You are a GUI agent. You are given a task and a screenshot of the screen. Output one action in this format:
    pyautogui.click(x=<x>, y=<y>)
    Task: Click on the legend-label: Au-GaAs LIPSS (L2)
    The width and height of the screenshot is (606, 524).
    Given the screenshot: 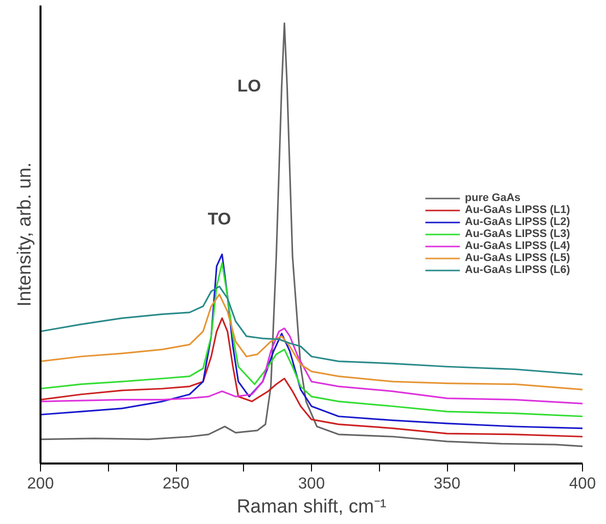 What is the action you would take?
    pyautogui.click(x=517, y=222)
    